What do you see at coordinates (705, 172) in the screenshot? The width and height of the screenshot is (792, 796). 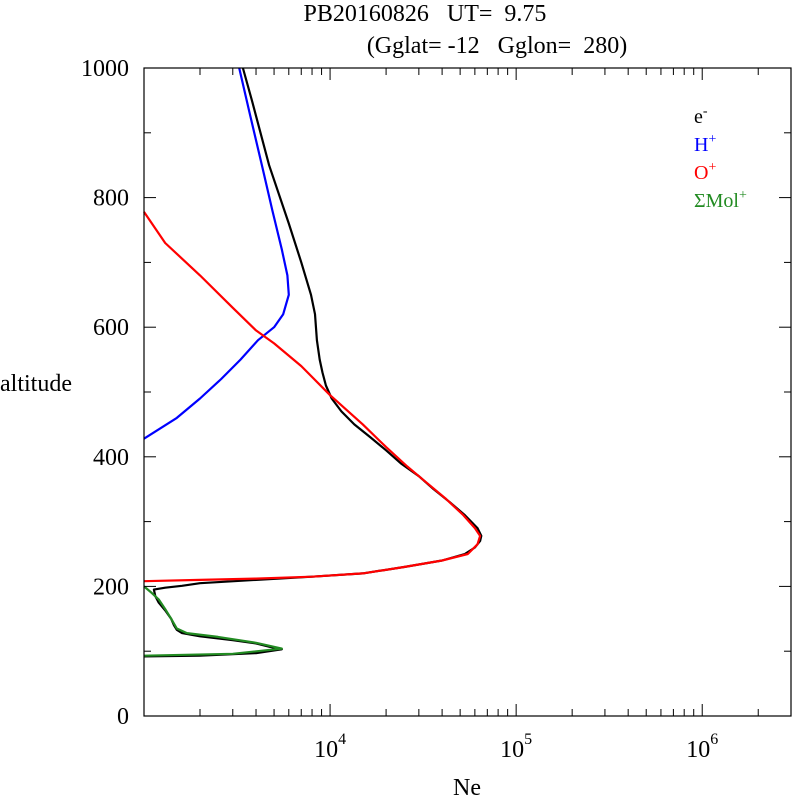 I see `legend-entry-2: O+` at bounding box center [705, 172].